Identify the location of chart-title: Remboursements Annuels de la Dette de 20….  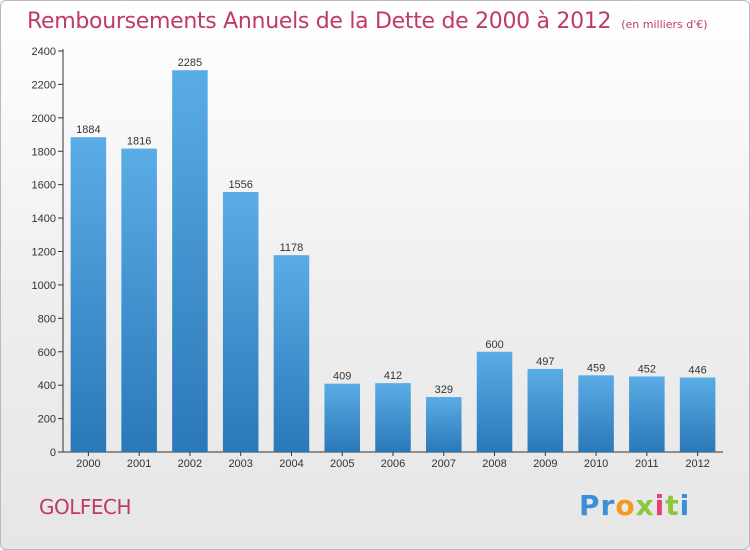
(367, 21).